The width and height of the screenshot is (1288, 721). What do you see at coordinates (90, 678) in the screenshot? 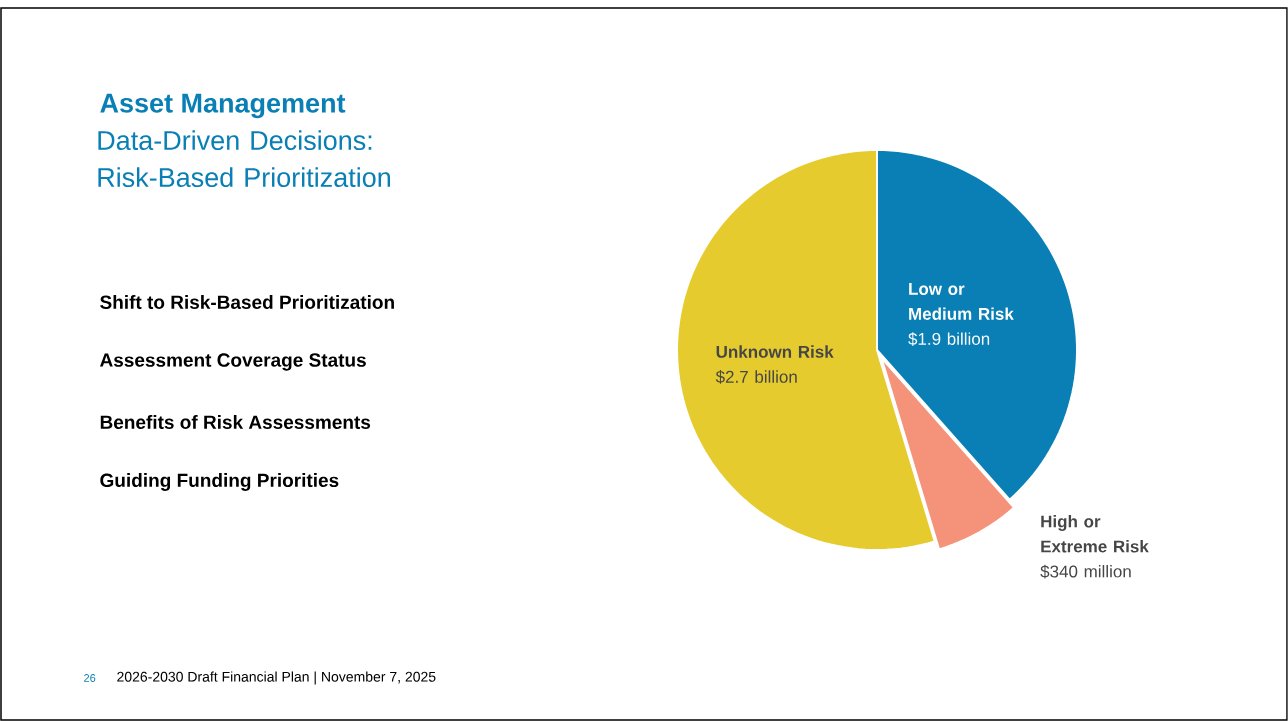
I see `text: 26` at bounding box center [90, 678].